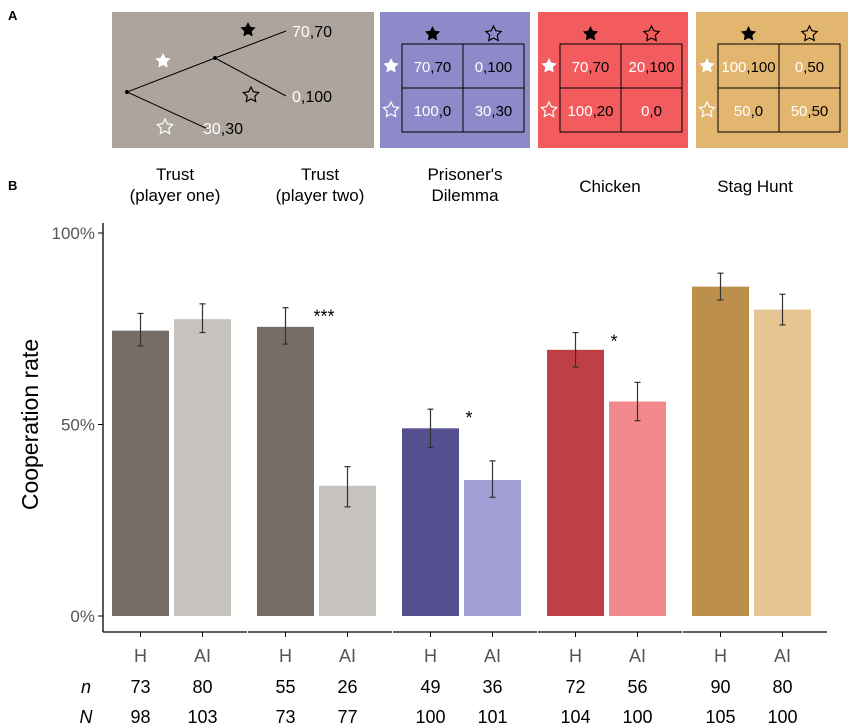  What do you see at coordinates (733, 67) in the screenshot?
I see `payoff-player-one: 100` at bounding box center [733, 67].